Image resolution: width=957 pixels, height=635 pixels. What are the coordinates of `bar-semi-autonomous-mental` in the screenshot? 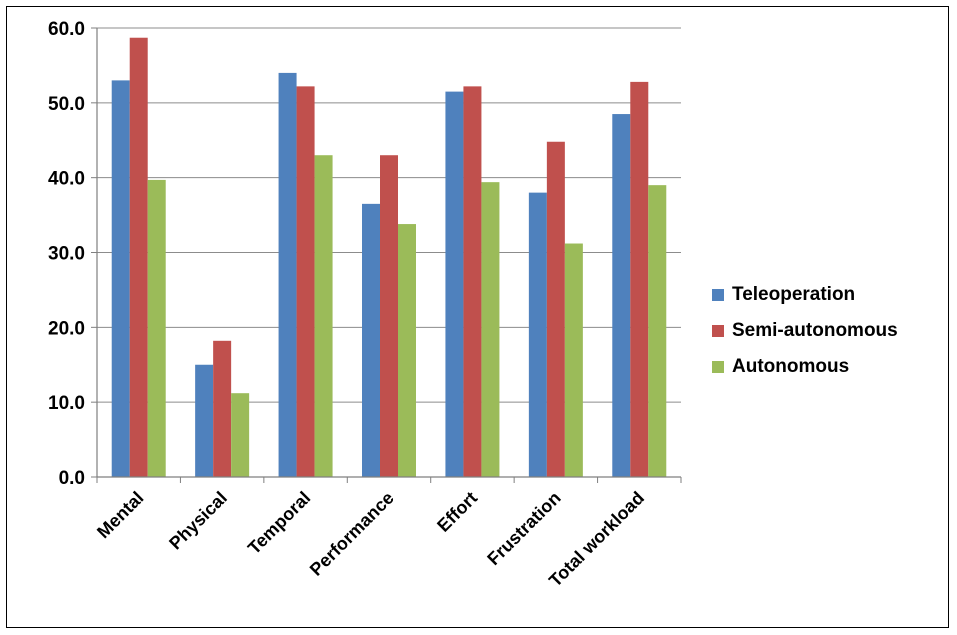 It's located at (138, 257).